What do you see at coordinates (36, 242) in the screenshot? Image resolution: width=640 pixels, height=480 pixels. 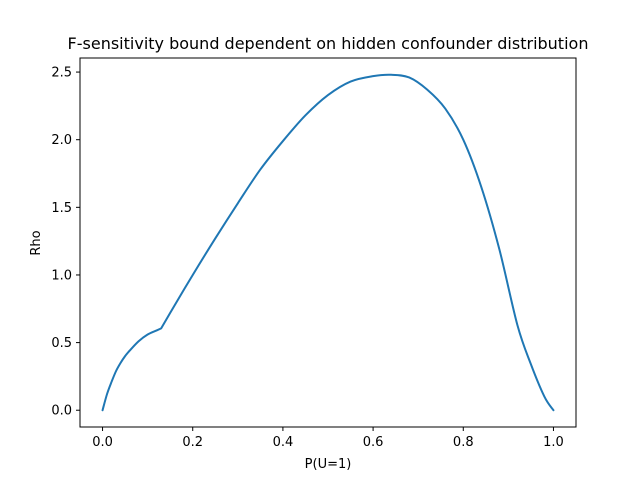 I see `y-axis-label: Rho` at bounding box center [36, 242].